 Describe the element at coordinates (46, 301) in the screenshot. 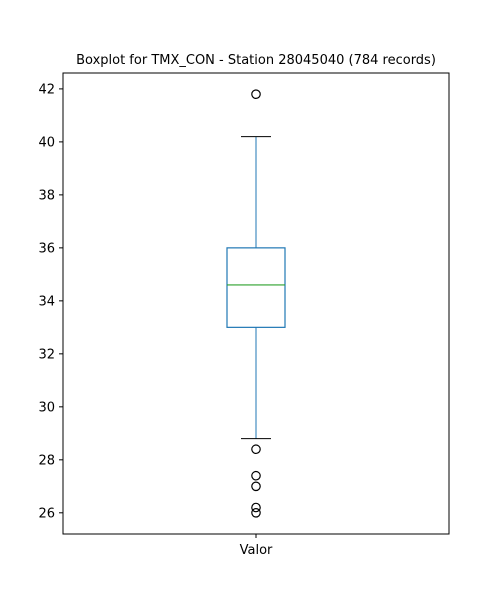

I see `y-tick-label: 34` at that location.